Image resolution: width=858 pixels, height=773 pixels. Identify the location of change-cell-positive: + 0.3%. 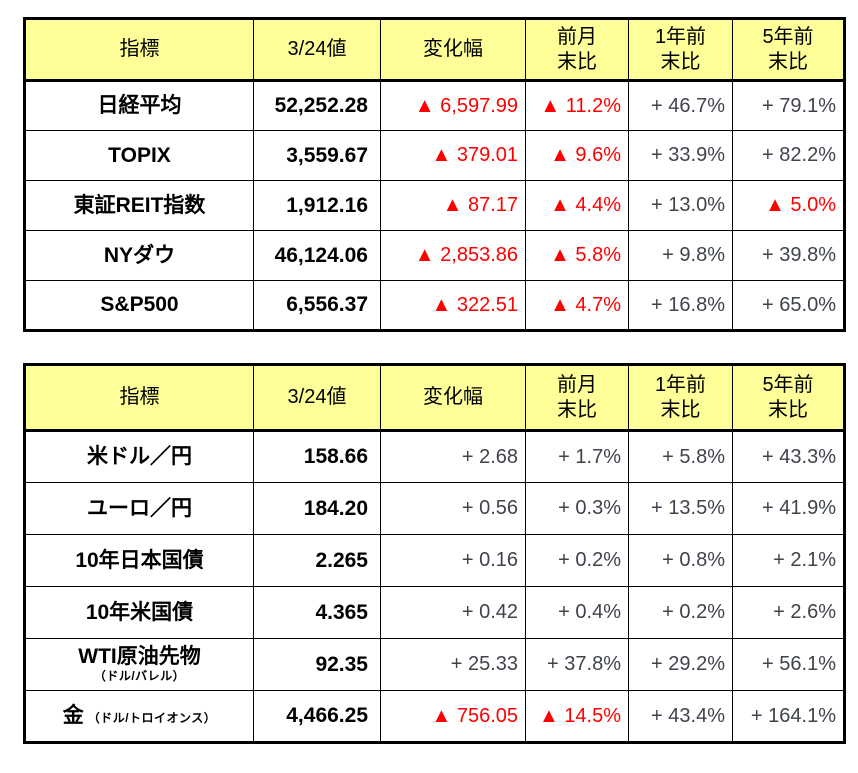
(577, 508).